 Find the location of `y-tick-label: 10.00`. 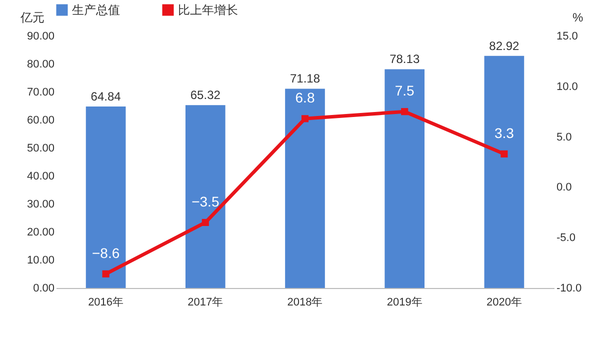

y-tick-label: 10.00 is located at coordinates (40, 260).